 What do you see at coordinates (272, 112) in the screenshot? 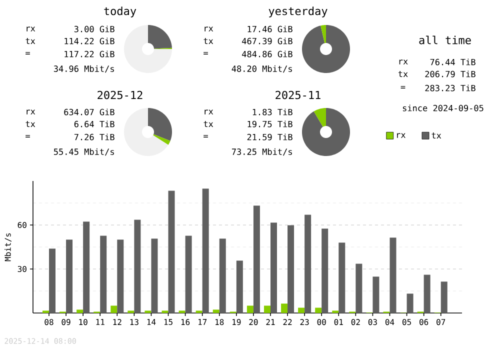
I see `text: 1.83 TiB` at bounding box center [272, 112].